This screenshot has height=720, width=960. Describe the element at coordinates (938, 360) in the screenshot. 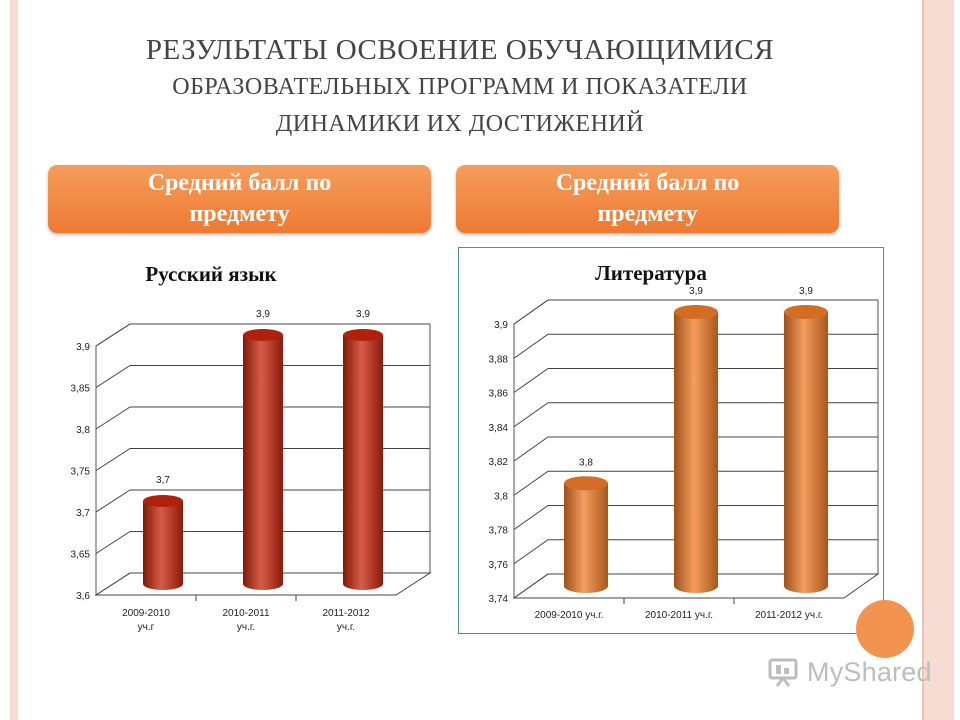

I see `slide-frame-right` at that location.